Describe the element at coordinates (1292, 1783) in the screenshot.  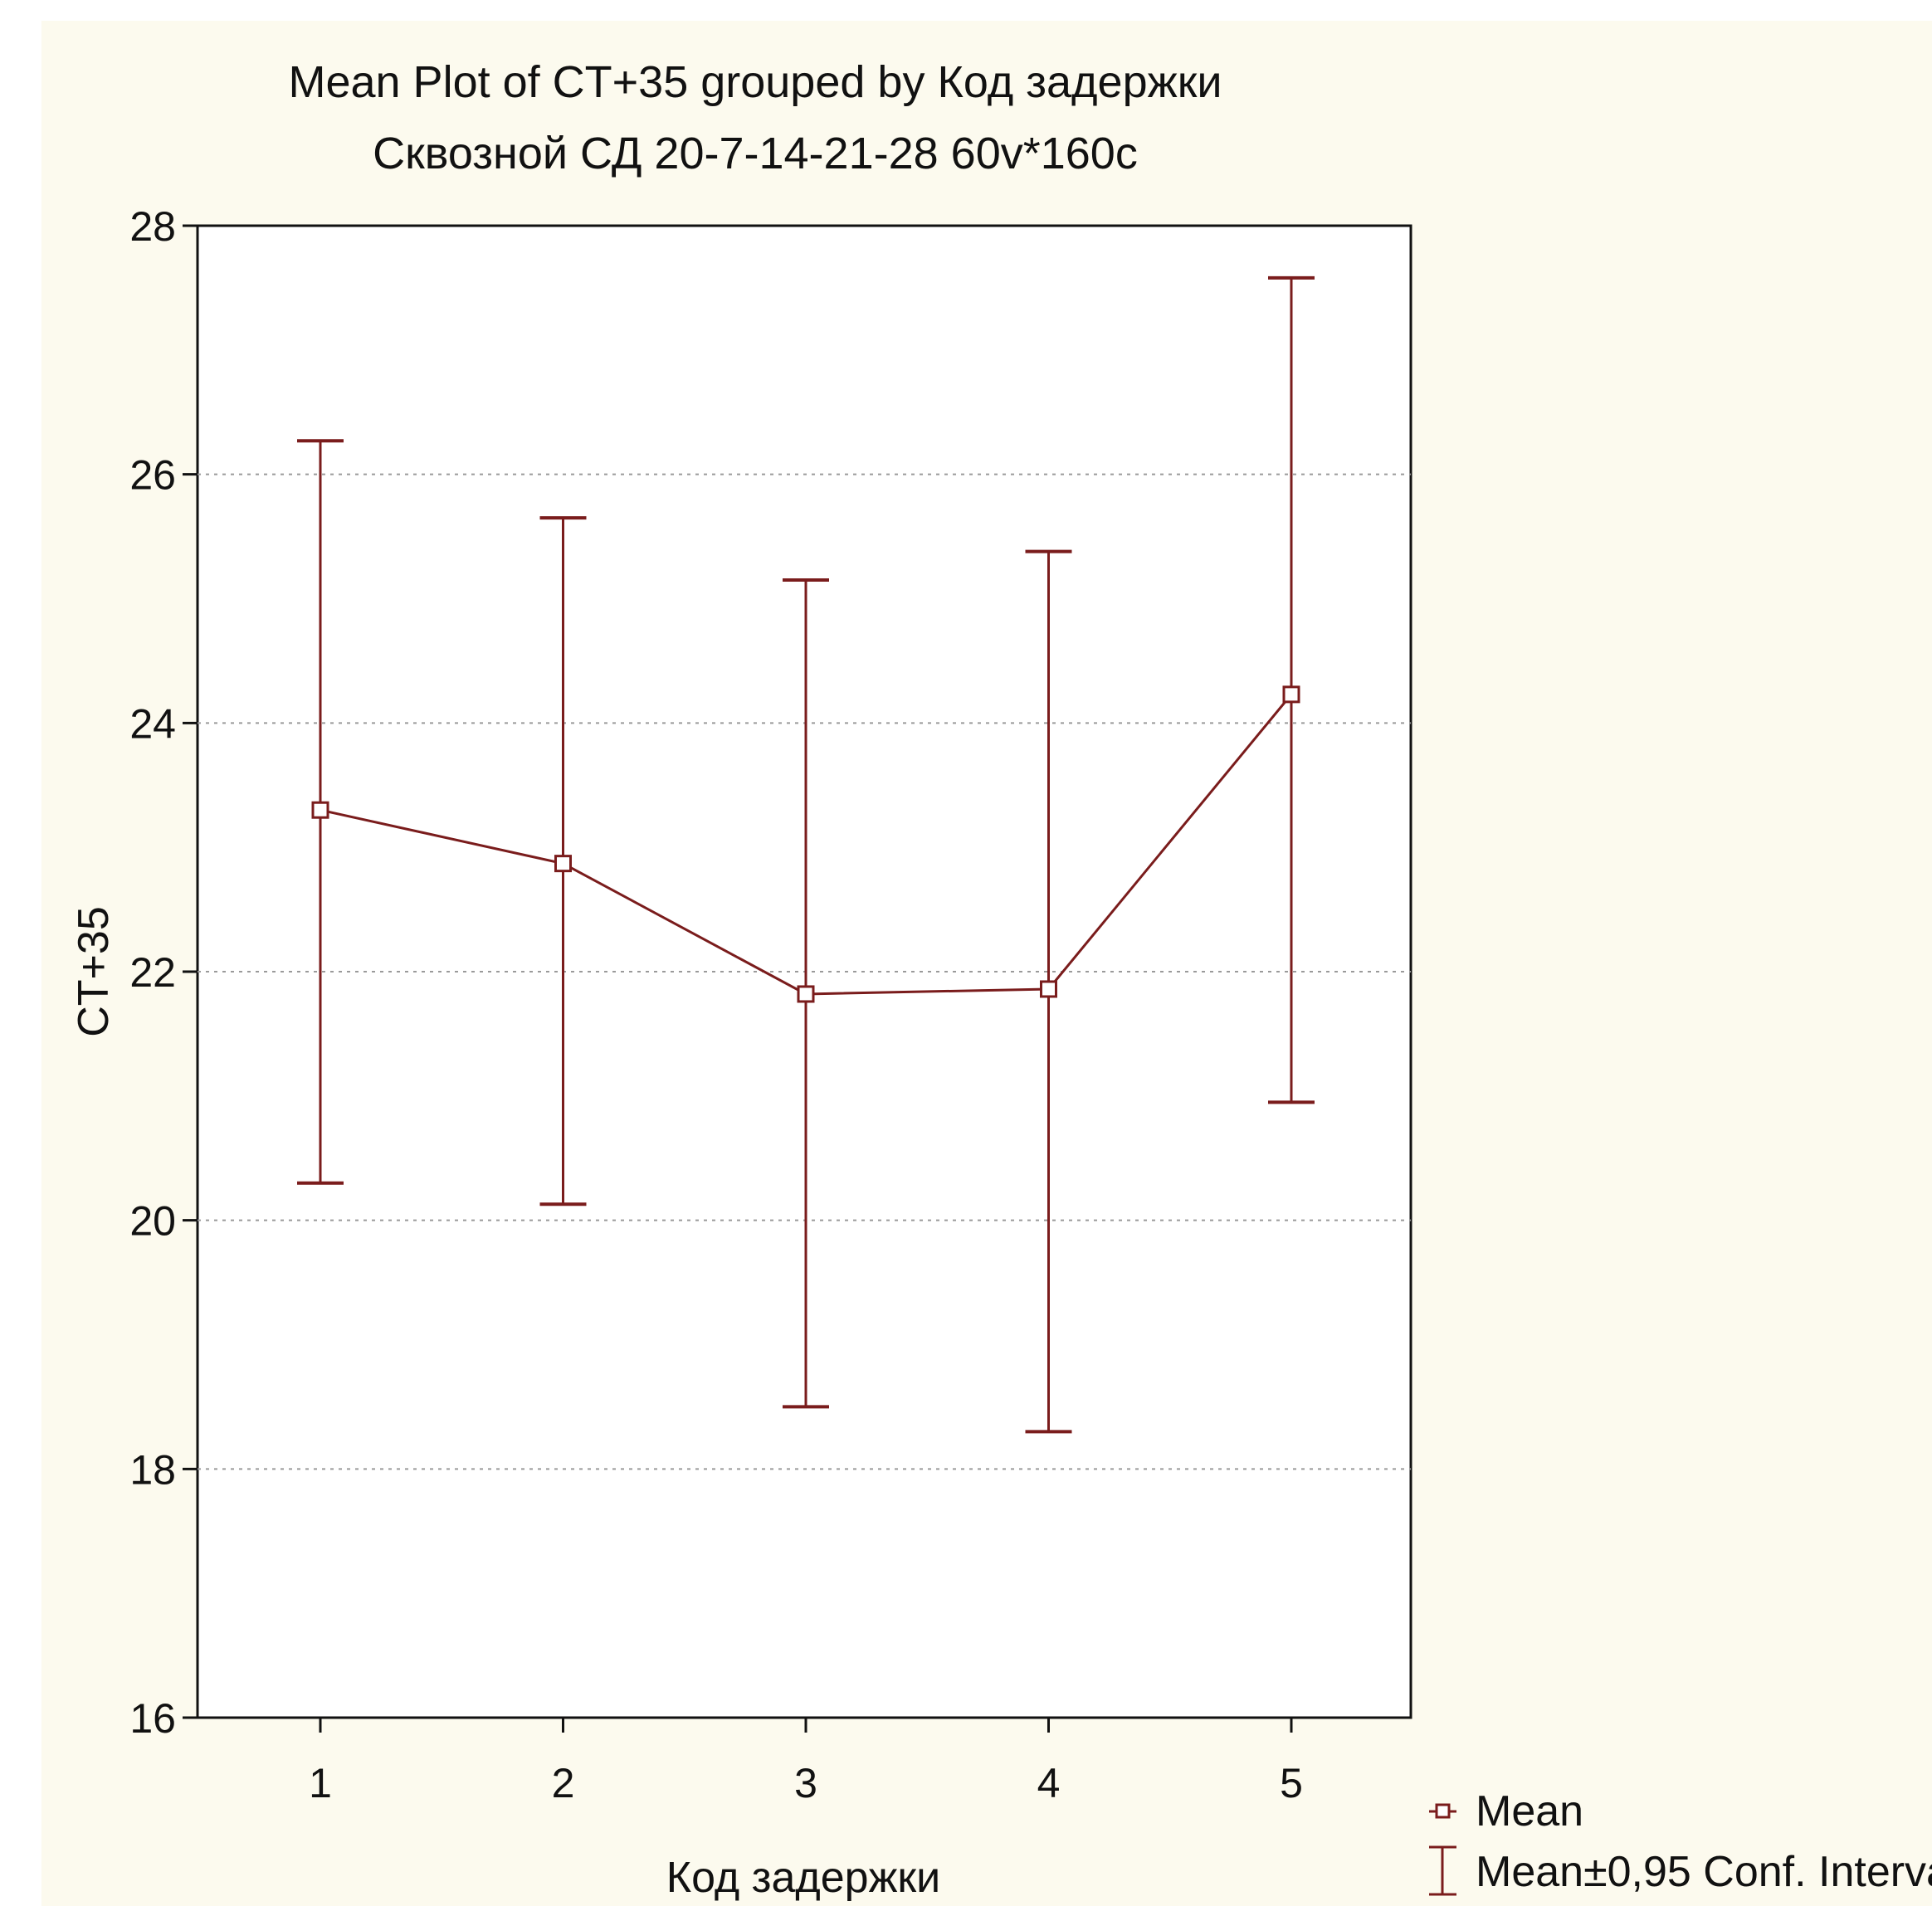
I see `x-tick-label: 5` at that location.